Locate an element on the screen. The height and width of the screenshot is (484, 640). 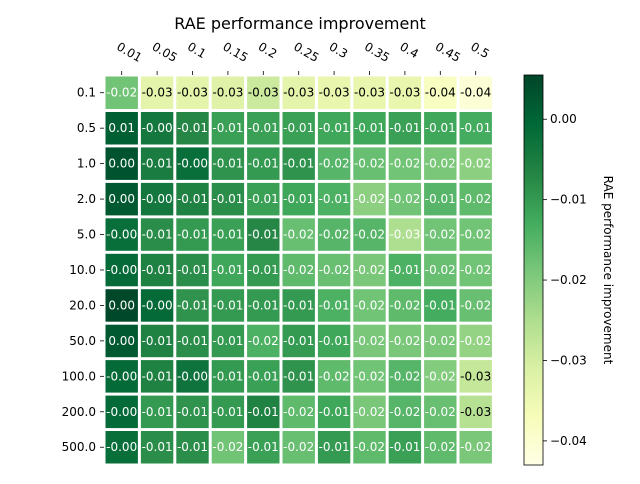
colorbar-tick-label: −0.02 is located at coordinates (568, 280).